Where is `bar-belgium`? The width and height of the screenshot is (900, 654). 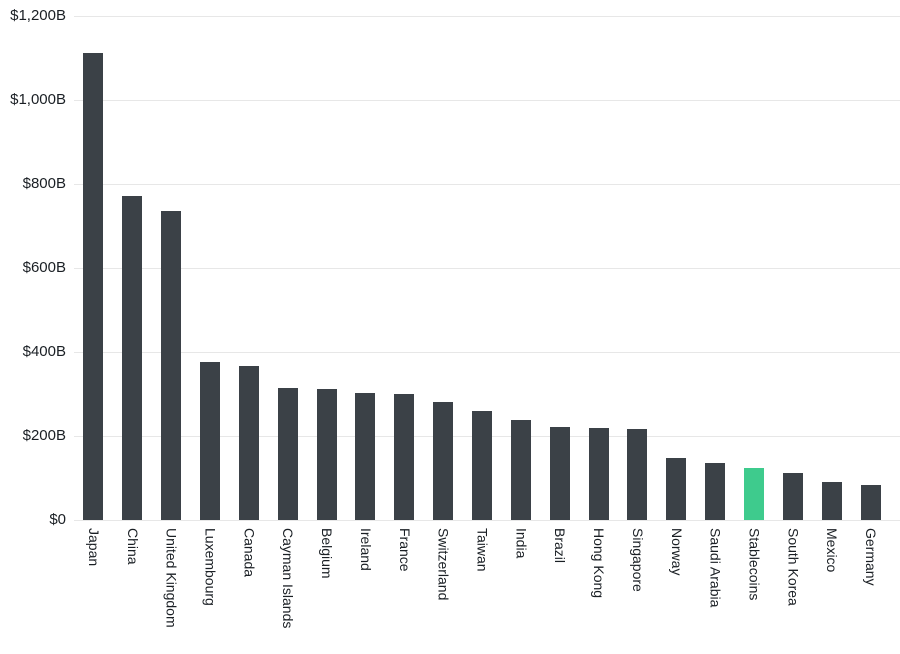
bar-belgium is located at coordinates (326, 454).